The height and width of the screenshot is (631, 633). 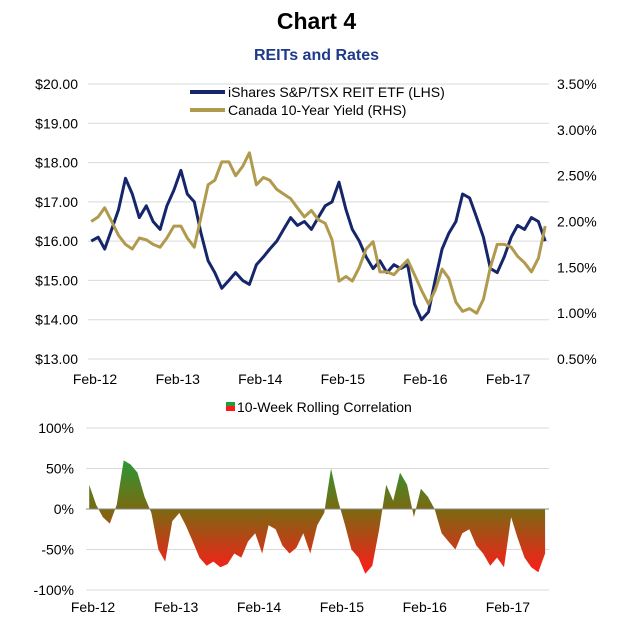 What do you see at coordinates (56, 202) in the screenshot?
I see `top-left-tick-label: $17.00` at bounding box center [56, 202].